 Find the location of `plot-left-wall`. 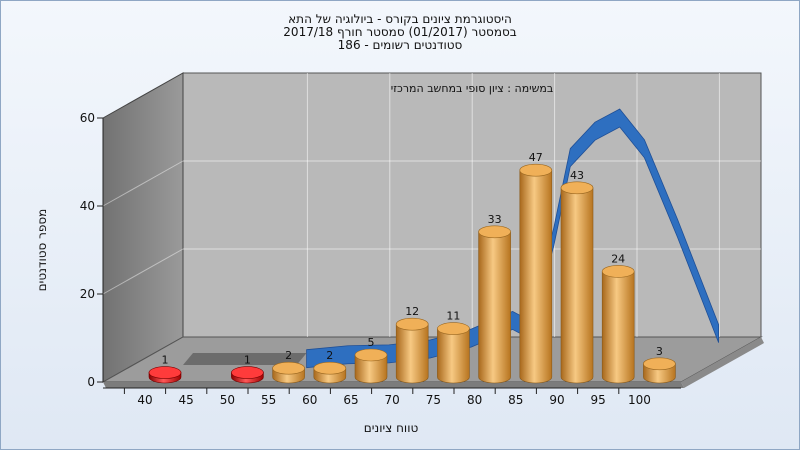

plot-left-wall is located at coordinates (143, 227).